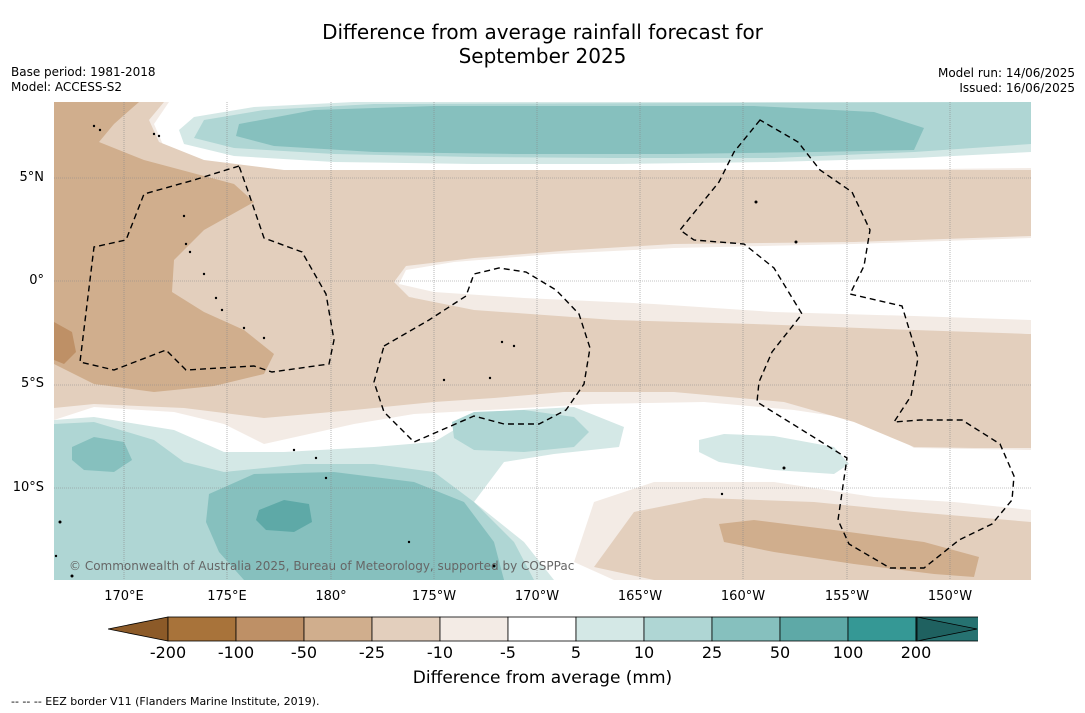 The image size is (1085, 713). What do you see at coordinates (83, 72) in the screenshot?
I see `base-period: Base period: 1981-2018` at bounding box center [83, 72].